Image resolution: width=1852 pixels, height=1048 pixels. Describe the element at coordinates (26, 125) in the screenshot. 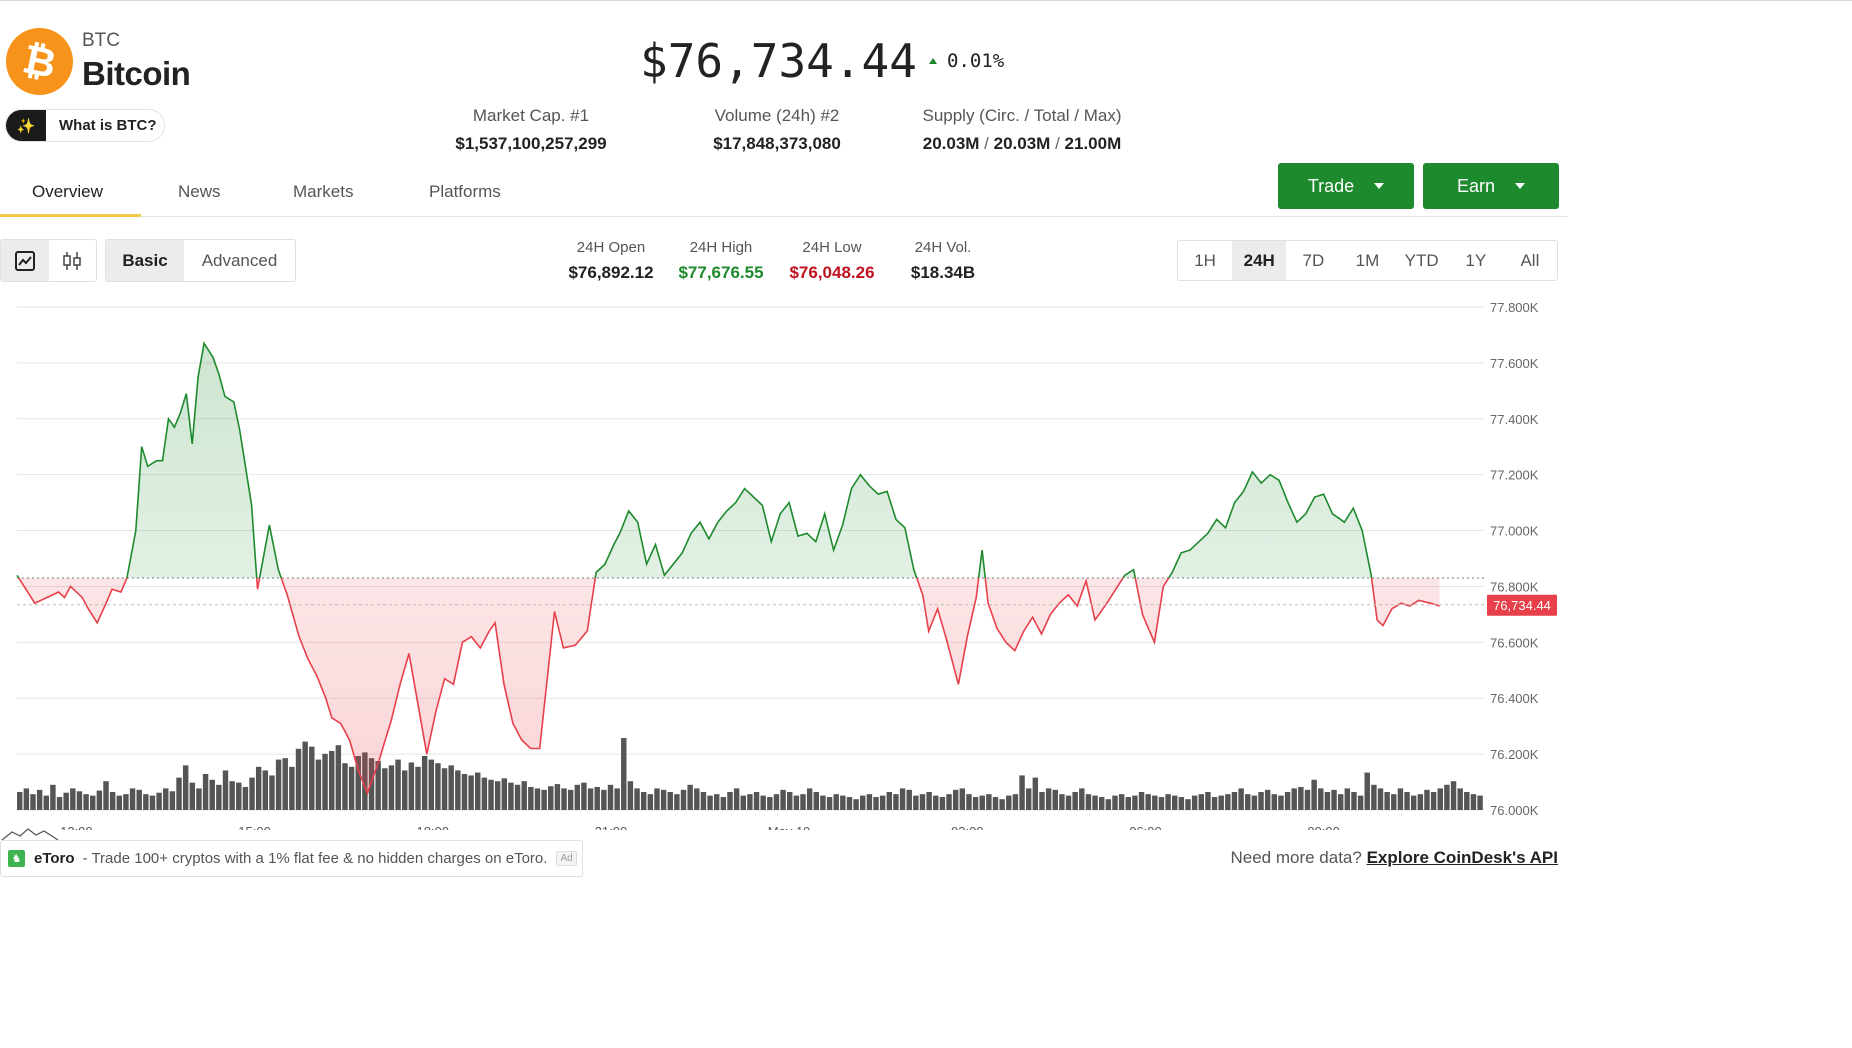

I see `sparkle-icon: ✨` at that location.